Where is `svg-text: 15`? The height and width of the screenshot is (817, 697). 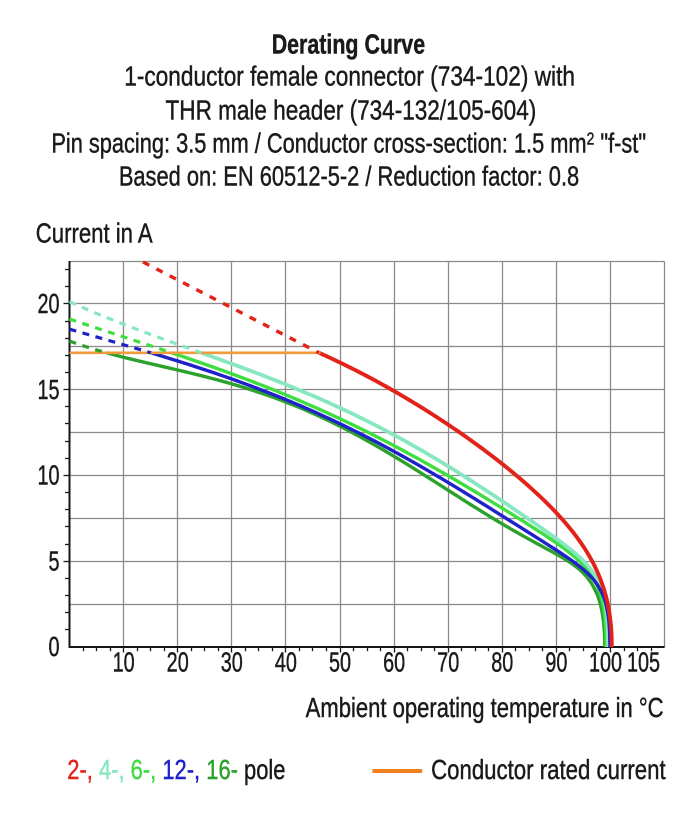 svg-text: 15 is located at coordinates (48, 390).